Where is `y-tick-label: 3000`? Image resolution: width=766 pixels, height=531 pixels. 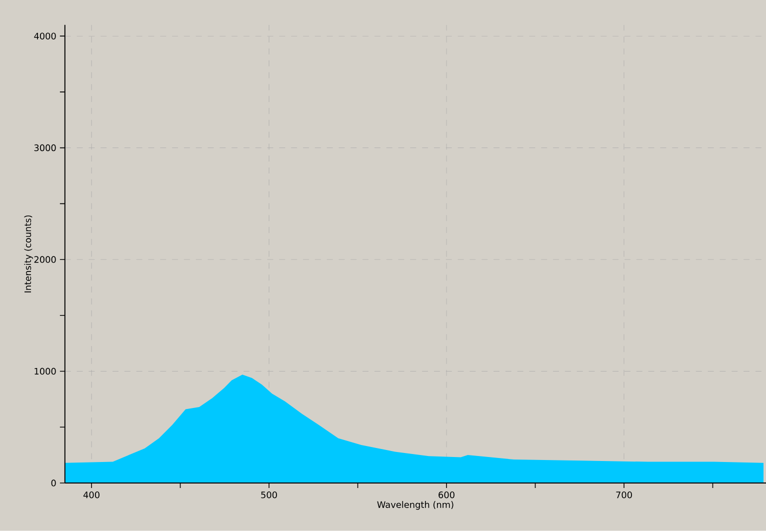 y-tick-label: 3000 is located at coordinates (45, 148).